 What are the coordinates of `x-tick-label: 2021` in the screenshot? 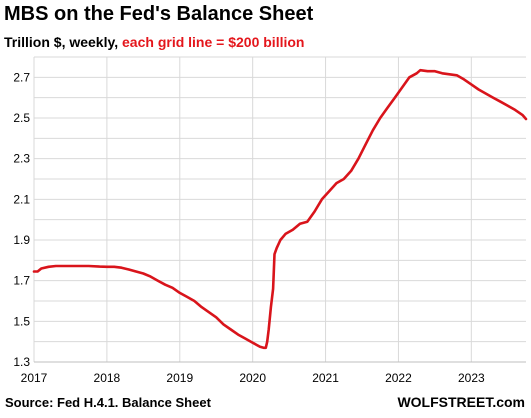 It's located at (325, 378).